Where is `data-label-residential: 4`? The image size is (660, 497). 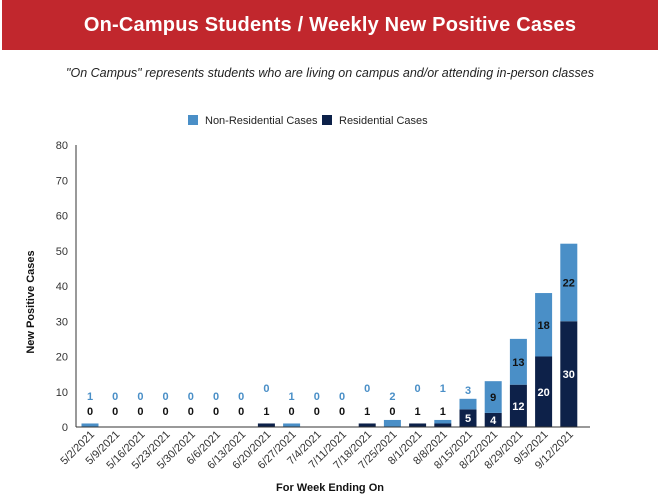 data-label-residential: 4 is located at coordinates (493, 421).